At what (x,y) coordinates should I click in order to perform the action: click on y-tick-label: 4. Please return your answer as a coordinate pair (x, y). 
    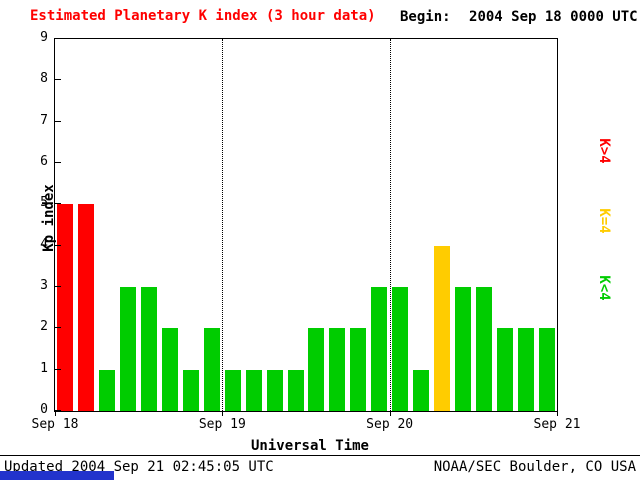
    Looking at the image, I should click on (44, 244).